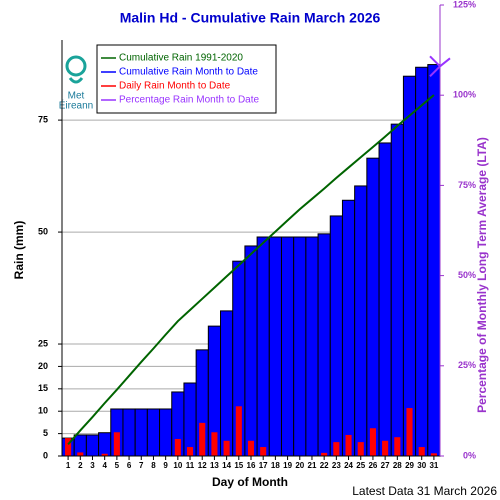 The height and width of the screenshot is (500, 500). I want to click on y-axis-label: Rain (mm), so click(19, 250).